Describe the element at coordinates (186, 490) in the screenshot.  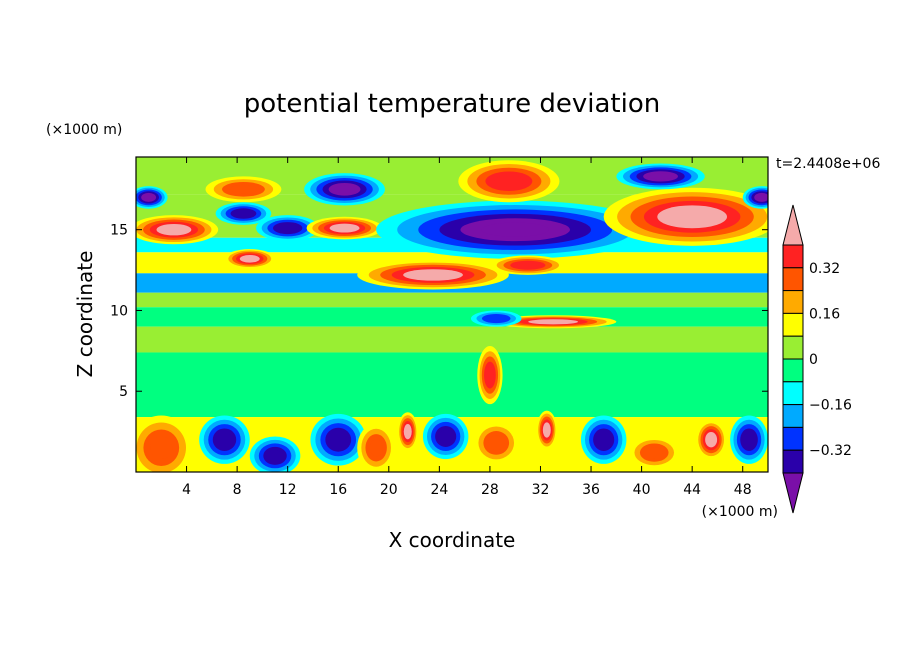
I see `x-tick-label: 4` at that location.